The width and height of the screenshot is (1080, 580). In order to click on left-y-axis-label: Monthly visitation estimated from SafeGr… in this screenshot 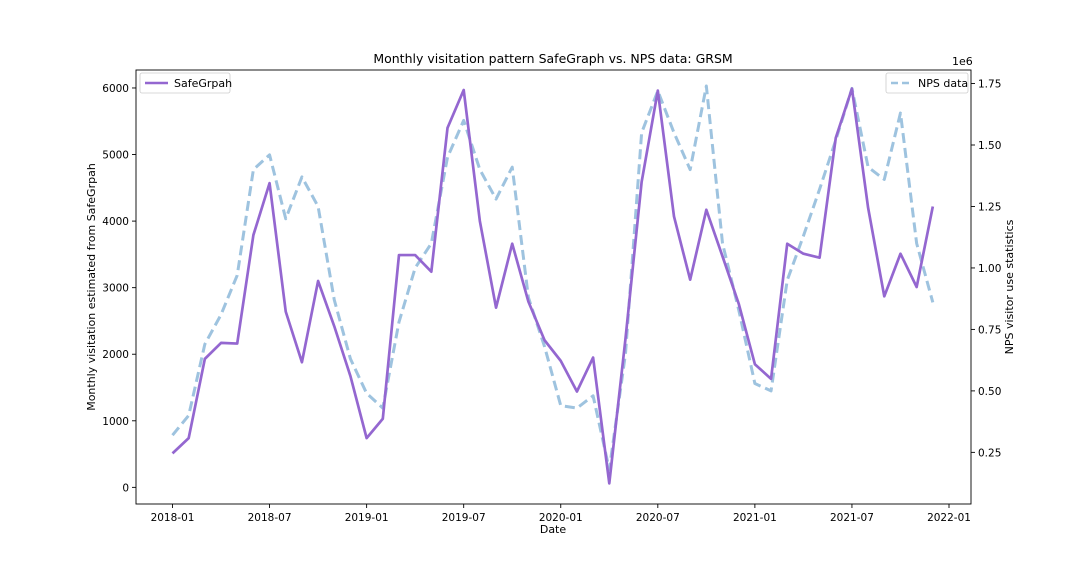, I will do `click(91, 287)`.